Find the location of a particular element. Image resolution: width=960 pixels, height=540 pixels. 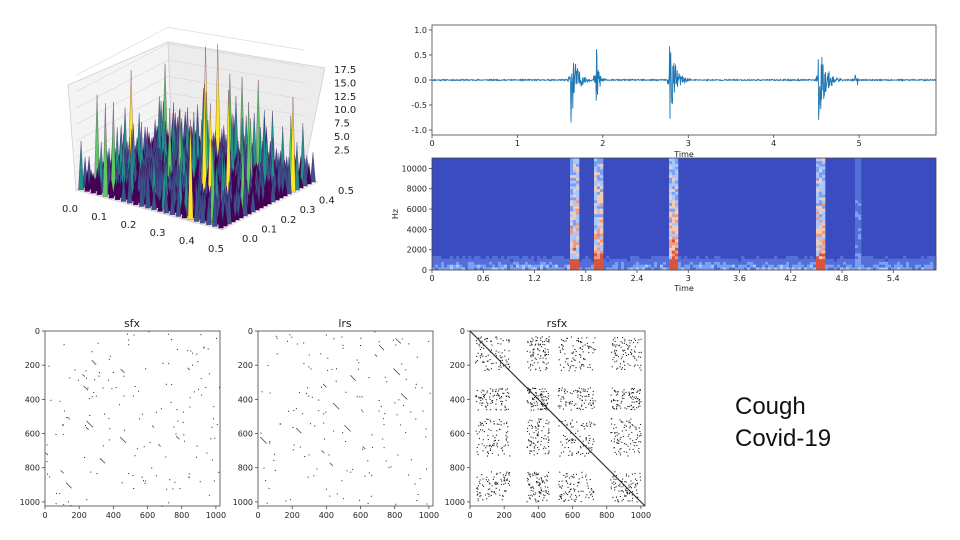

surface-floor-gridline is located at coordinates (270, 206).